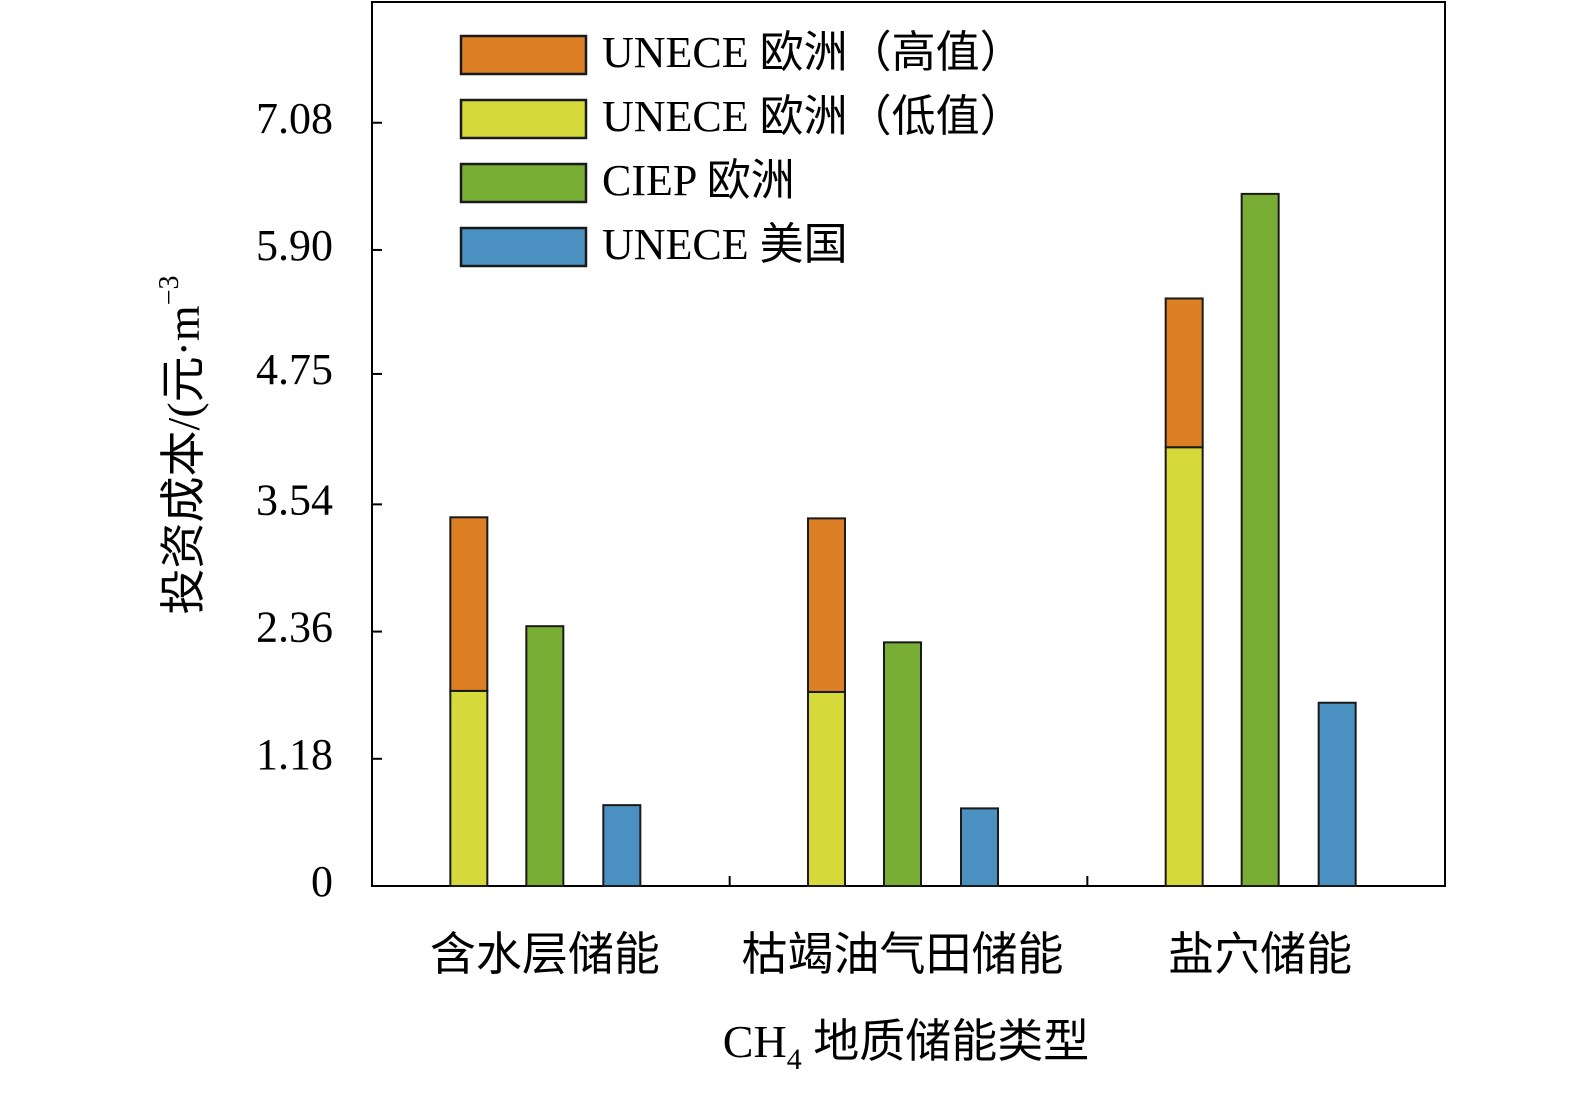  I want to click on x-tick-label: 枯竭油气田储能, so click(903, 954).